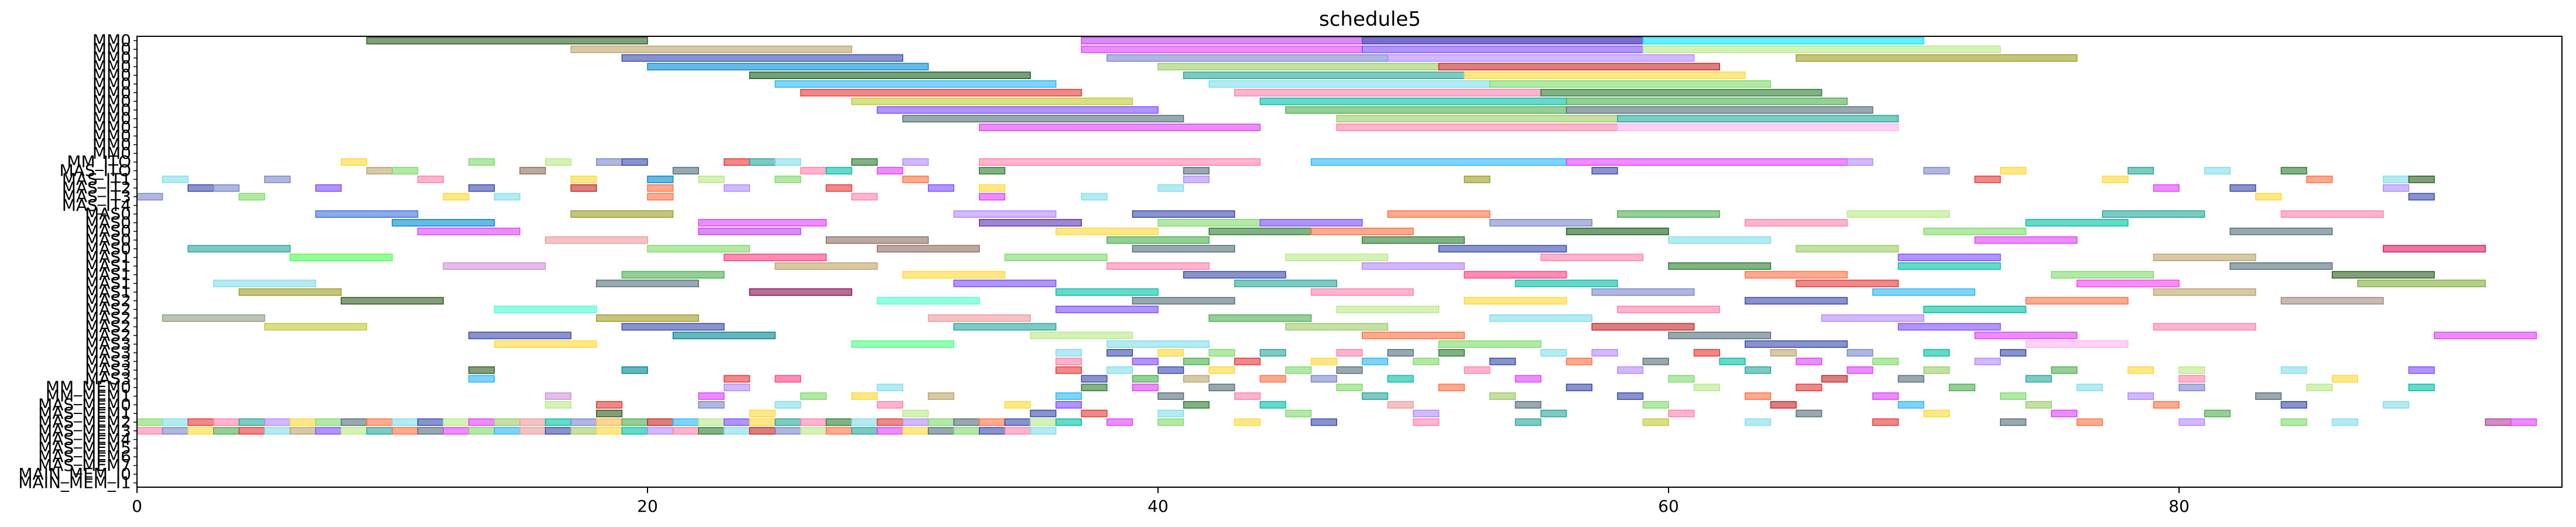 The width and height of the screenshot is (2576, 527). I want to click on y-tick-label: MAS1, so click(108, 283).